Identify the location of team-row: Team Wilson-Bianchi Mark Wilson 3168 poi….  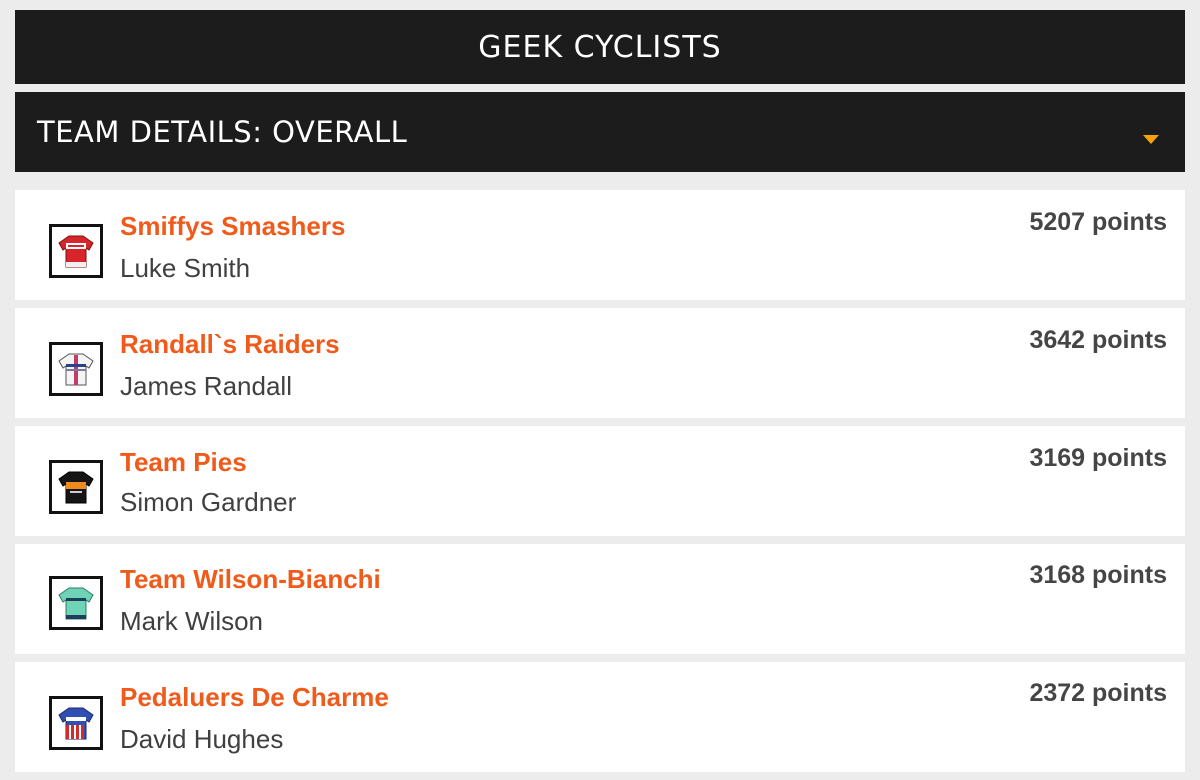
(600, 599).